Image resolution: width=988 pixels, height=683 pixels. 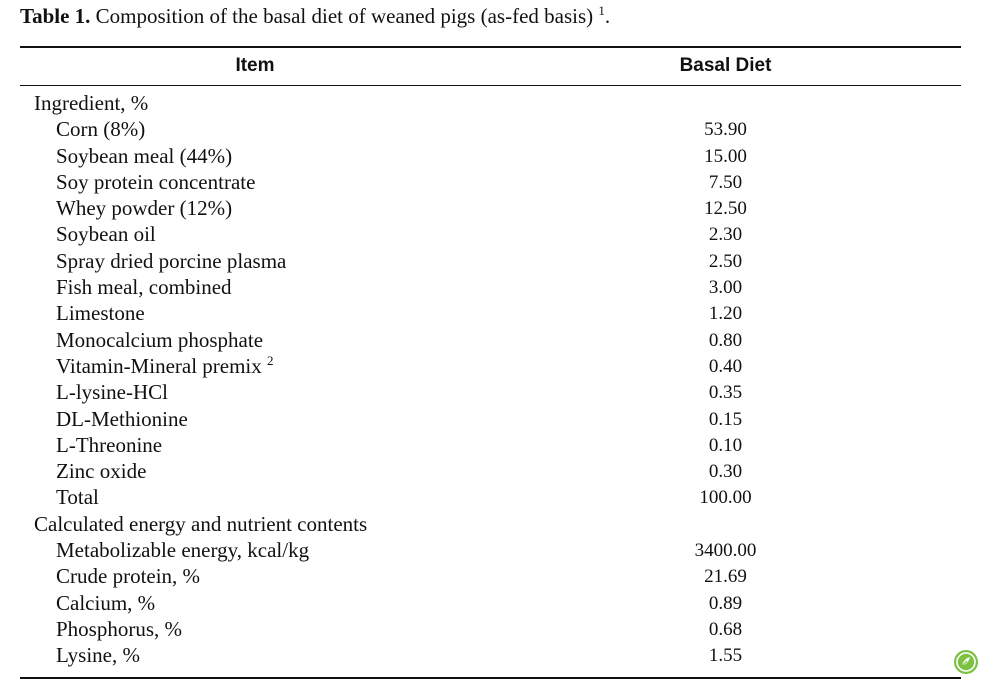 What do you see at coordinates (725, 419) in the screenshot?
I see `row-value: 0.15` at bounding box center [725, 419].